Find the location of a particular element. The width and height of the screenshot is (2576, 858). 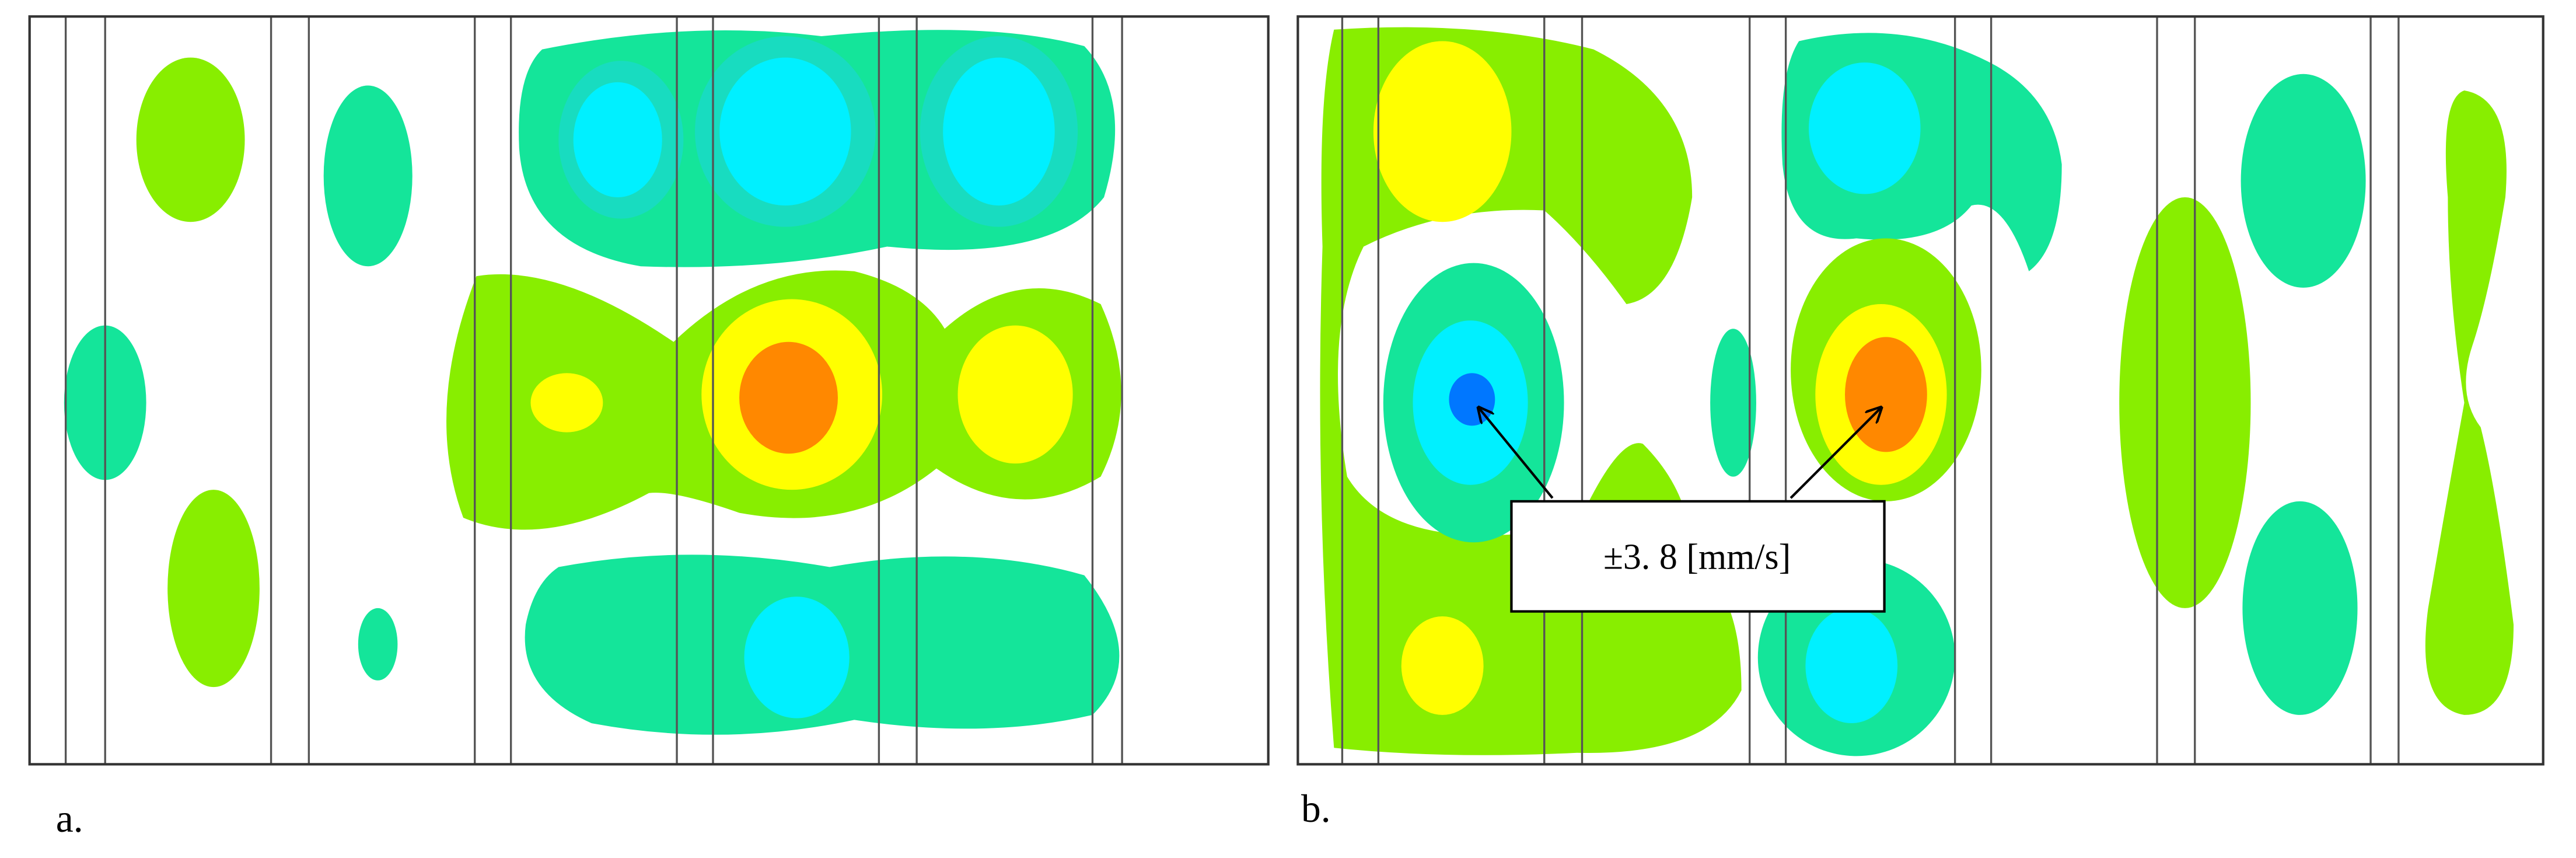

annotation-box is located at coordinates (1698, 556).